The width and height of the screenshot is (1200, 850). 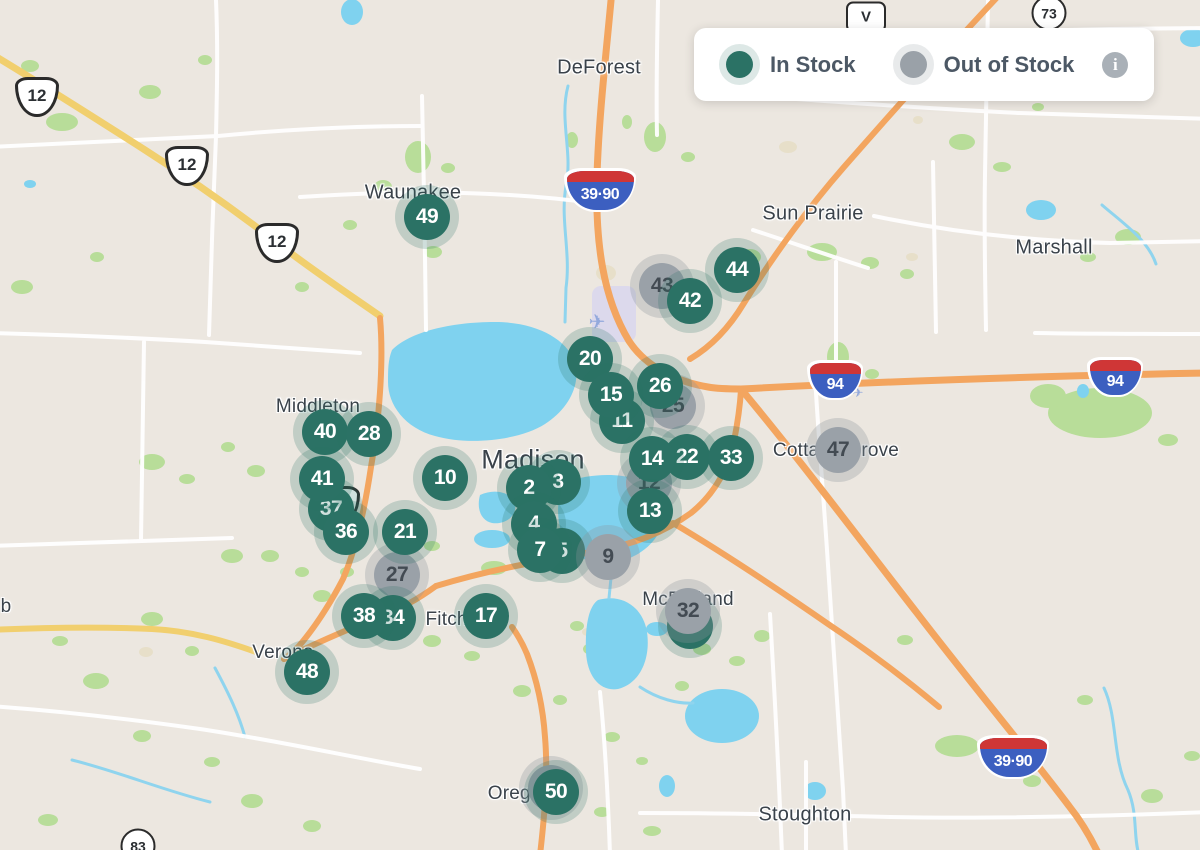 I want to click on map-pin-20: 20, so click(x=590, y=359).